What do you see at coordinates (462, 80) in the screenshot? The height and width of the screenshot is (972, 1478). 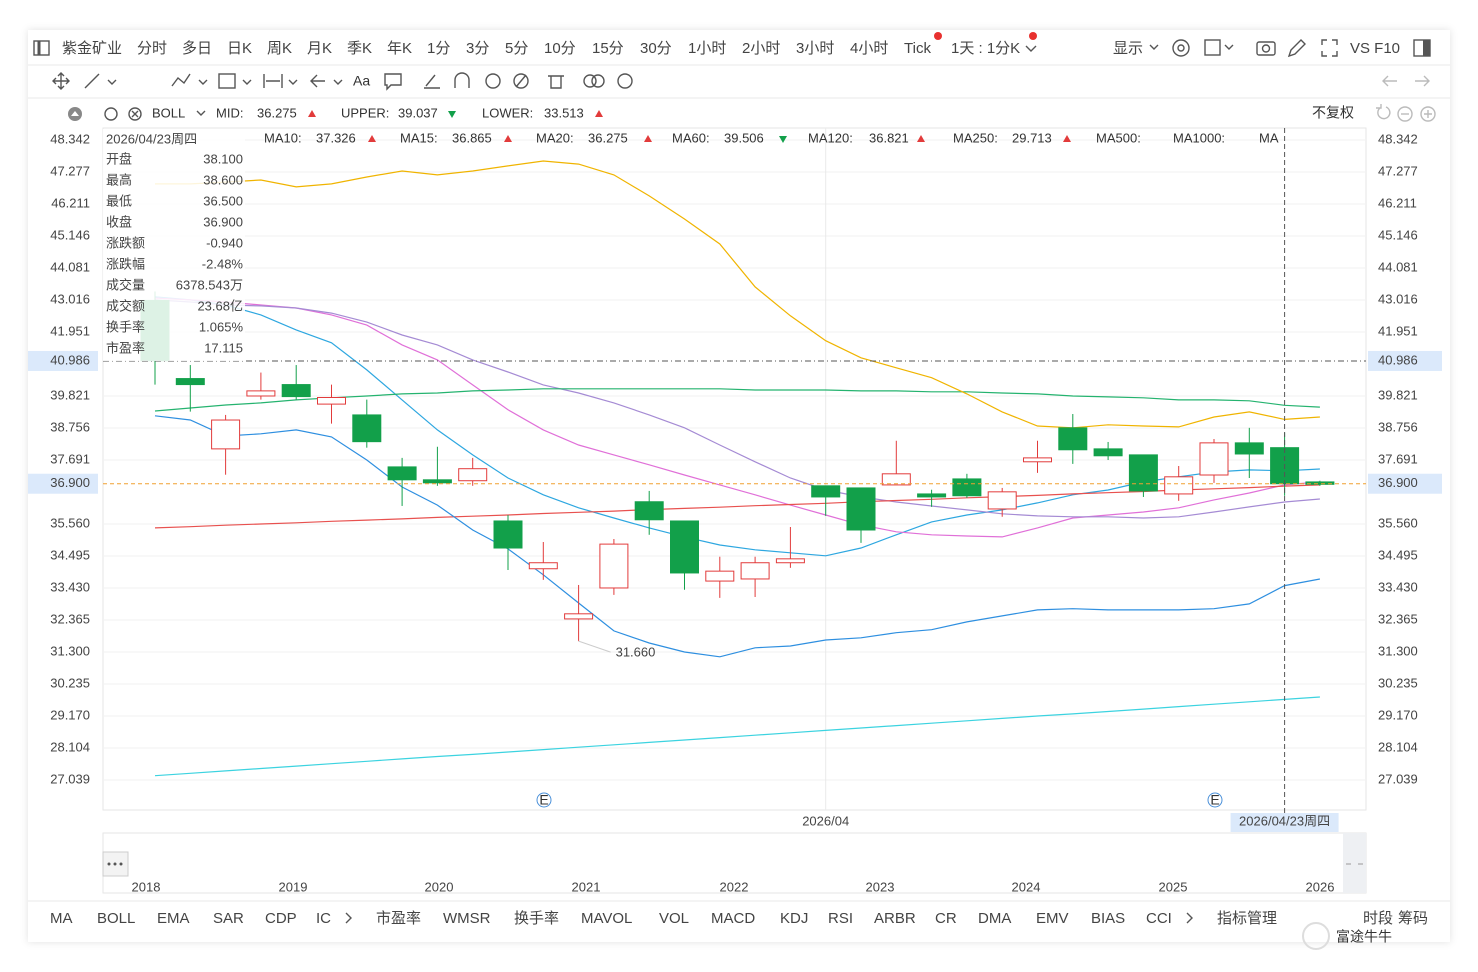 I see `magnet-tool` at bounding box center [462, 80].